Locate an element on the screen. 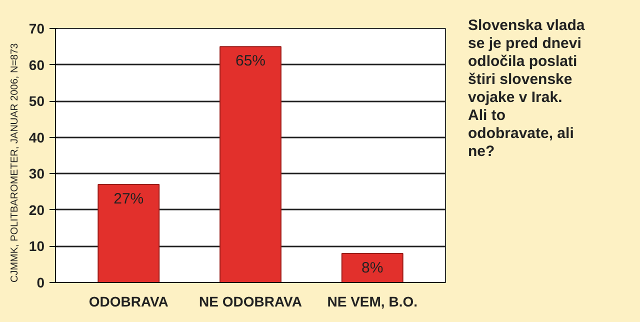  y-tick-label: 0 is located at coordinates (40, 282).